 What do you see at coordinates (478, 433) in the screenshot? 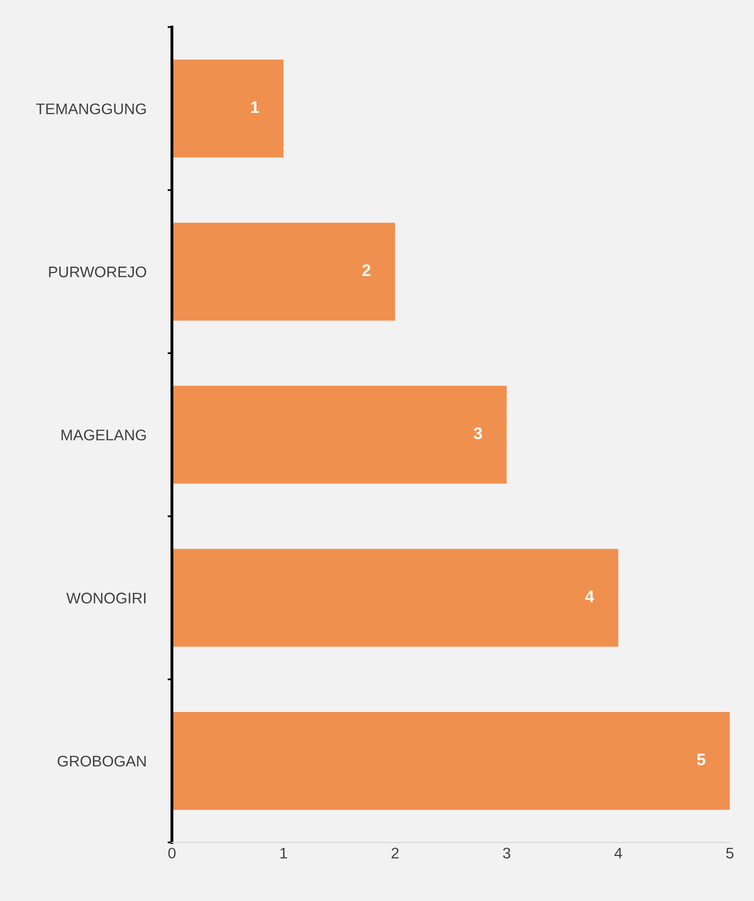
I see `data-label: 3` at bounding box center [478, 433].